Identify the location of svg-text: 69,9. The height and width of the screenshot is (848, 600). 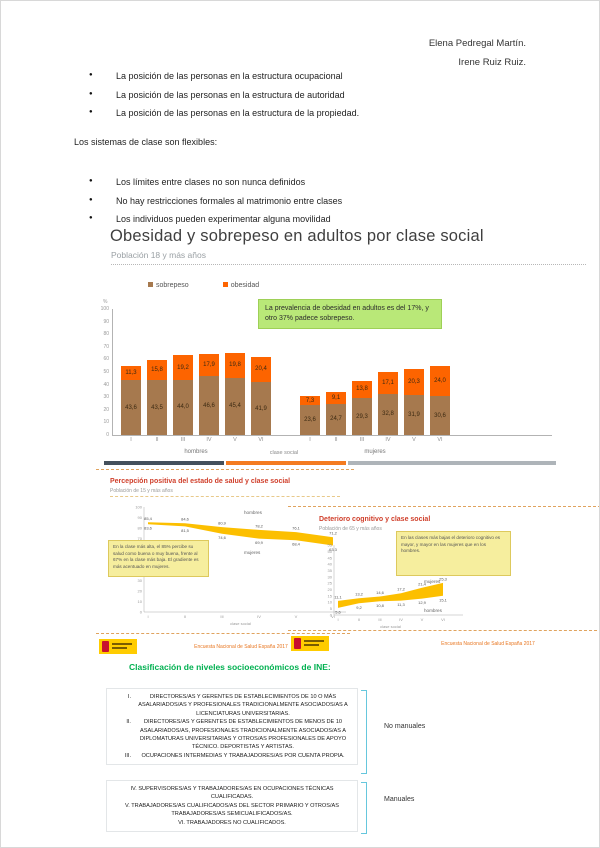
(259, 542).